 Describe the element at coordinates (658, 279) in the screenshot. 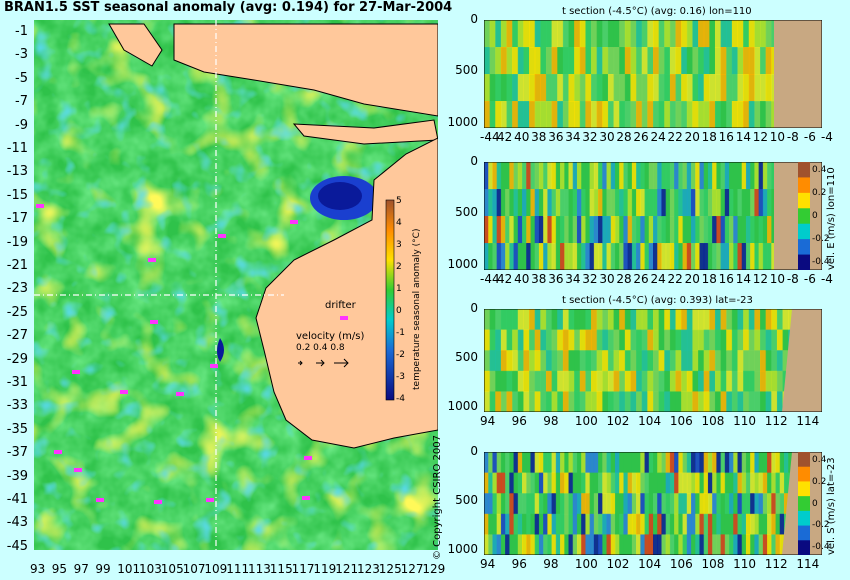

I see `section-x-tick: 24` at that location.